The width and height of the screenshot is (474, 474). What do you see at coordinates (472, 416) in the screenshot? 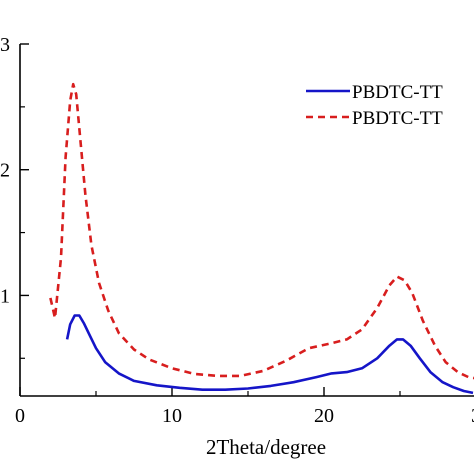
I see `x-tick-label: 3` at bounding box center [472, 416].